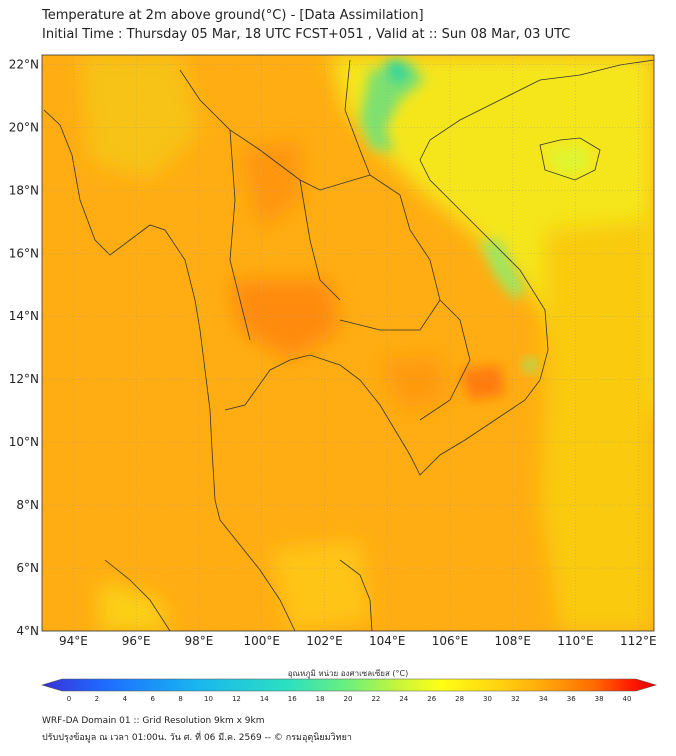 This screenshot has width=676, height=756. I want to click on colorbar-tick-label: 24, so click(403, 699).